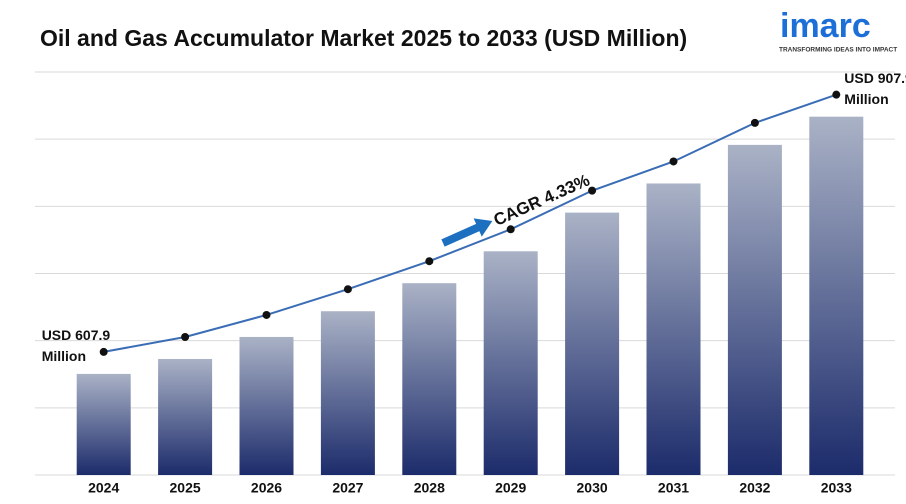  I want to click on x-tick-label: 2024, so click(103, 488).